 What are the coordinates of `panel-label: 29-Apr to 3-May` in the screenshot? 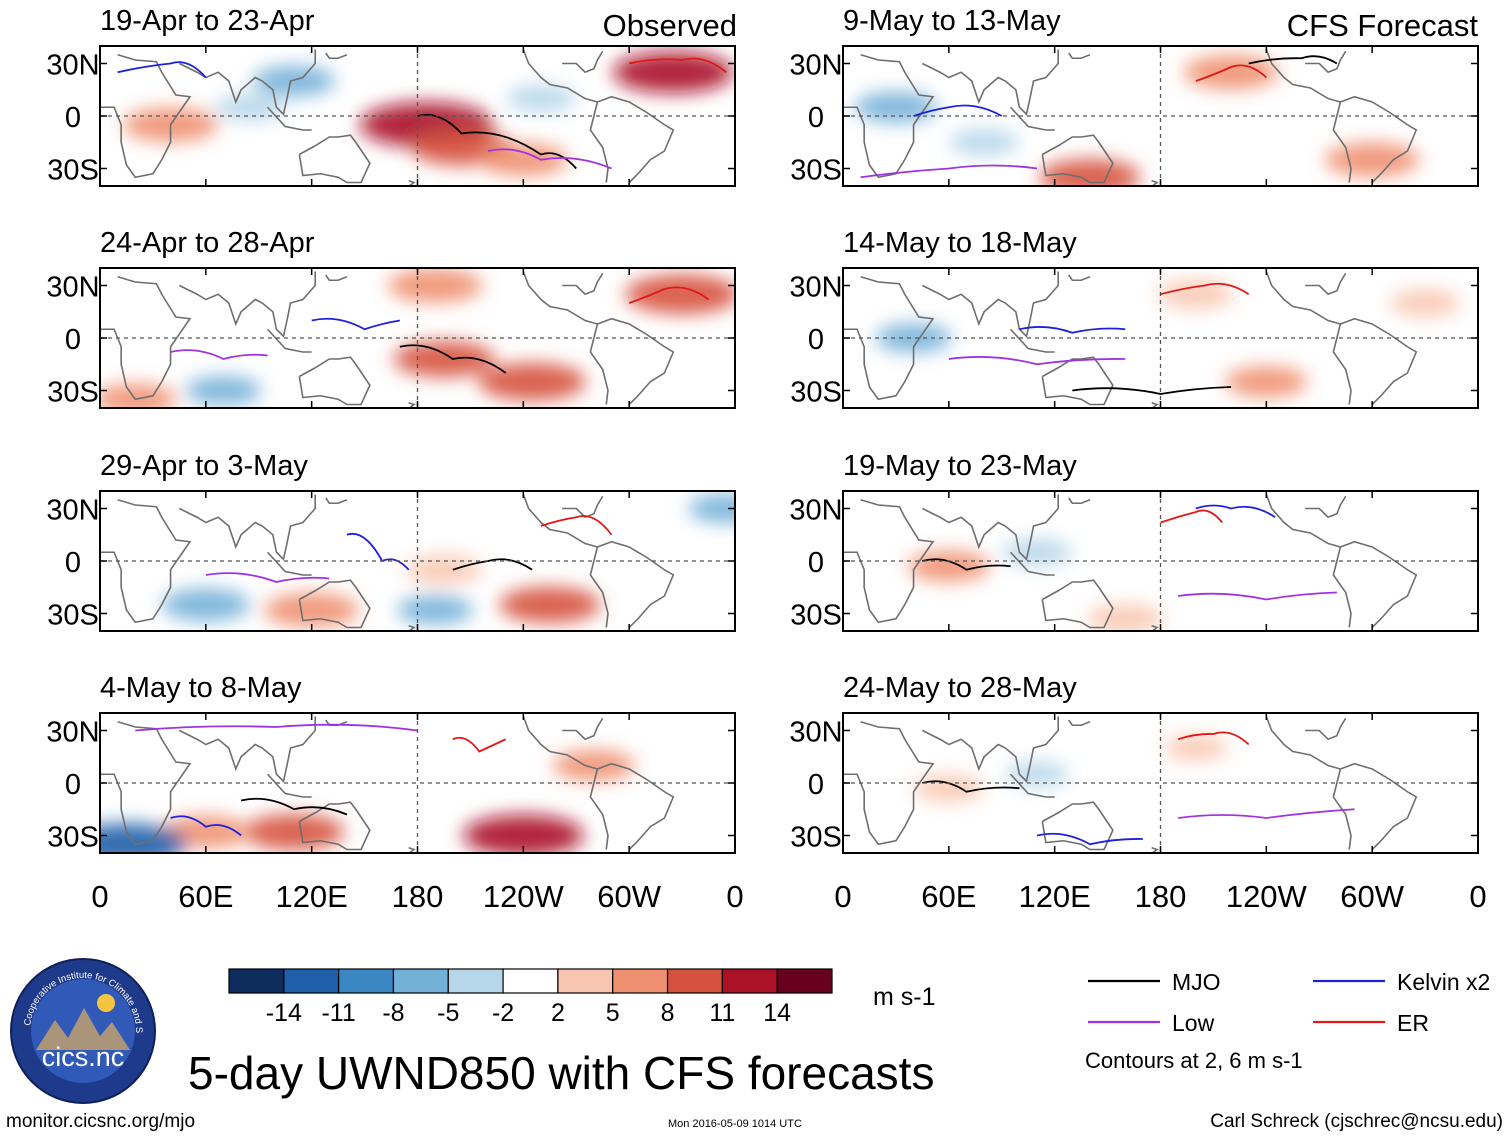 It's located at (204, 466).